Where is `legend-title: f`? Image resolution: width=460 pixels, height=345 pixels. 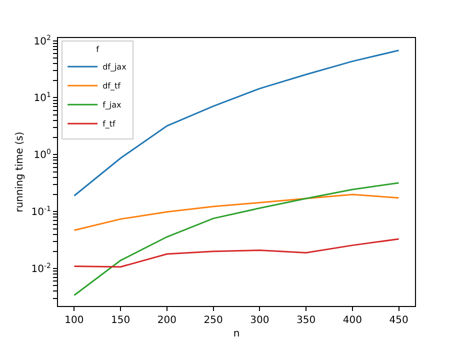
legend-title: f is located at coordinates (98, 49).